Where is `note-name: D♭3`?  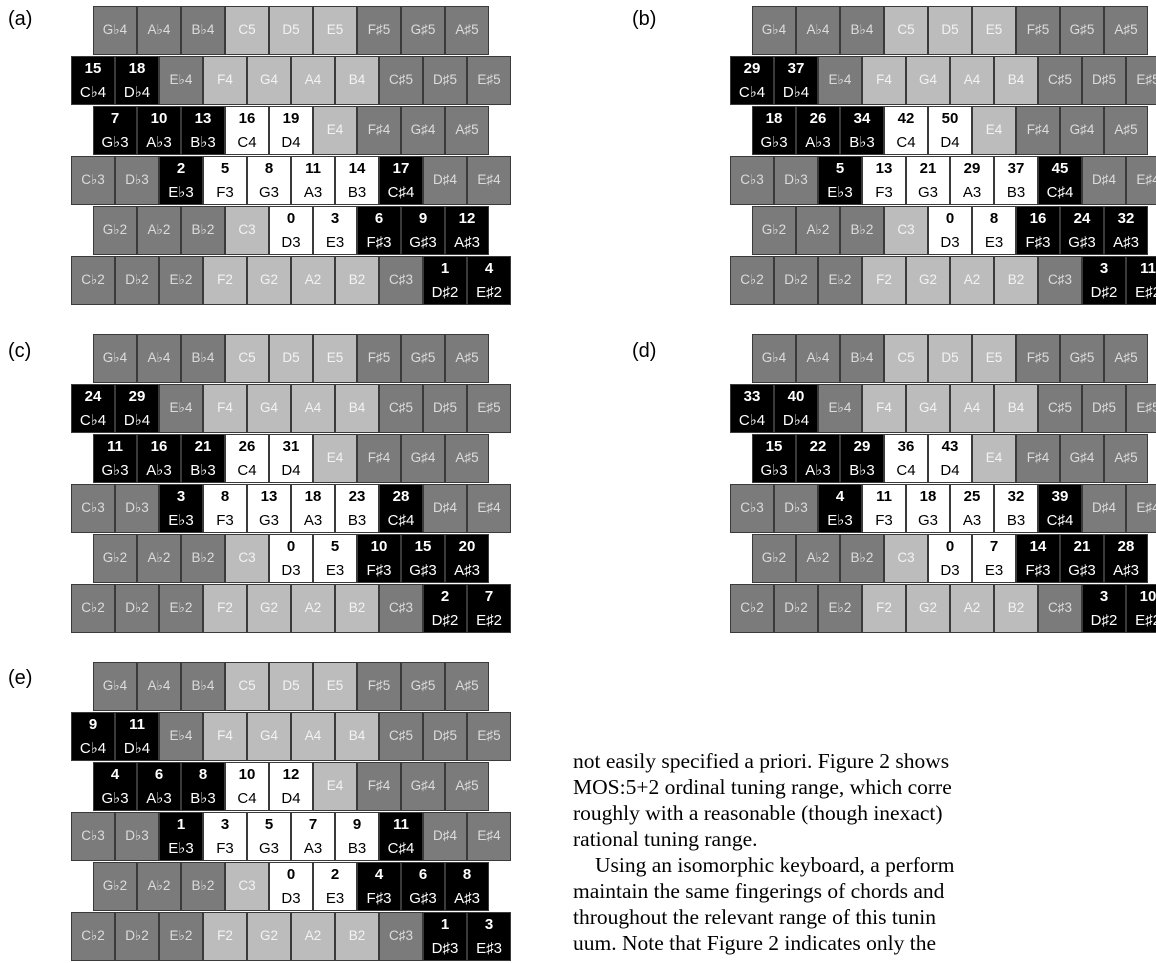 note-name: D♭3 is located at coordinates (796, 507).